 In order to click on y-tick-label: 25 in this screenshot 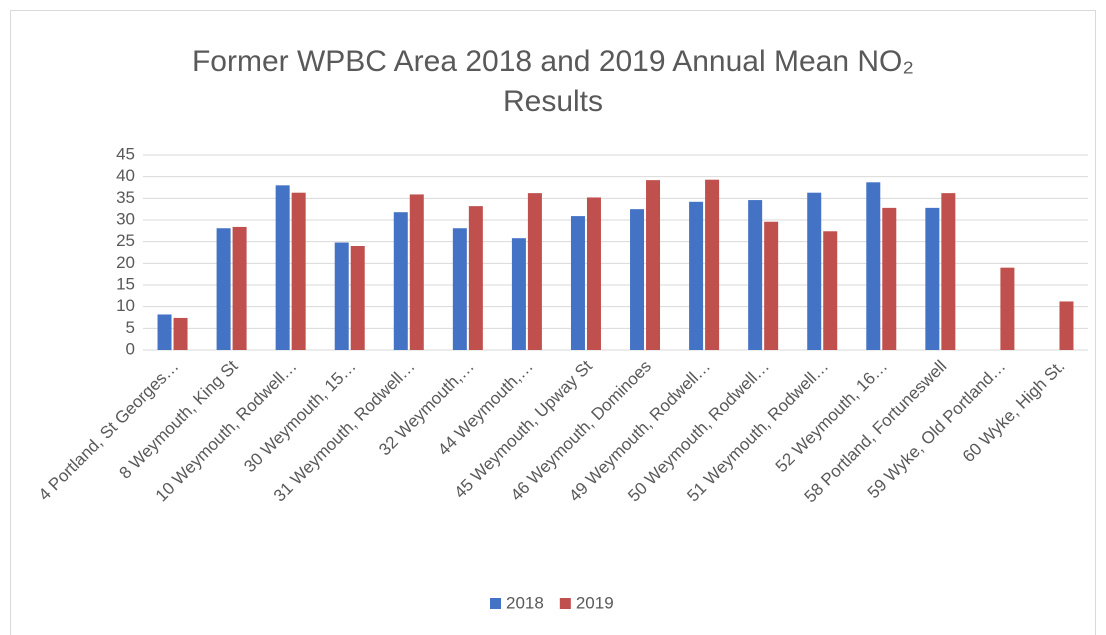, I will do `click(125, 240)`.